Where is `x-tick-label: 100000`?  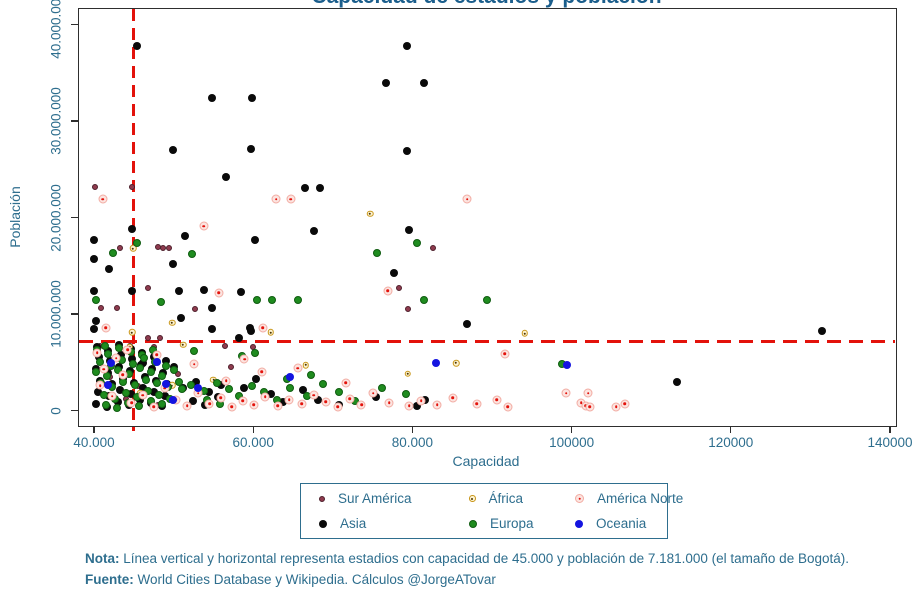
x-tick-label: 100000 is located at coordinates (572, 442).